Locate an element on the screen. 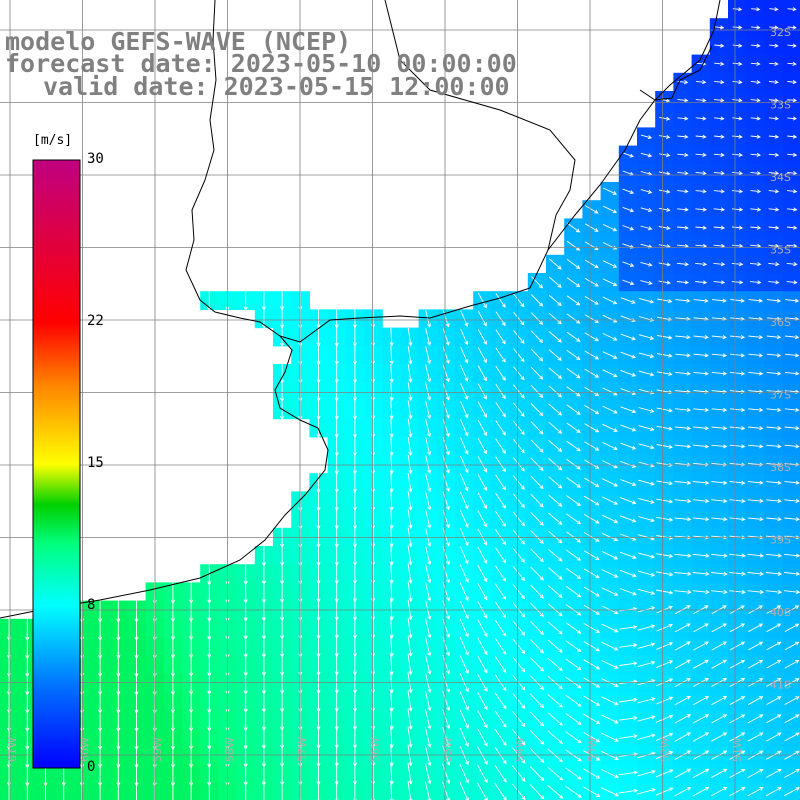 The image size is (800, 800). coastline-segment is located at coordinates (164, 477).